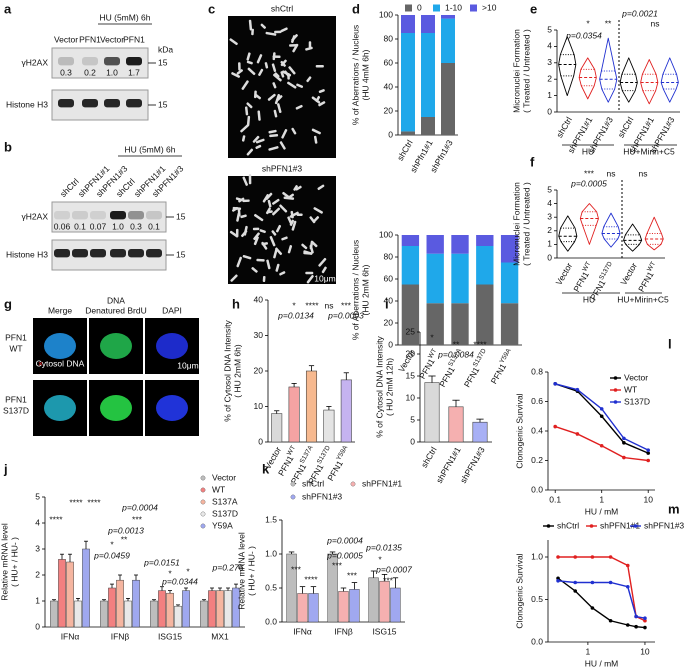 The height and width of the screenshot is (672, 685). Describe the element at coordinates (601, 499) in the screenshot. I see `x-tick-label: 1` at that location.